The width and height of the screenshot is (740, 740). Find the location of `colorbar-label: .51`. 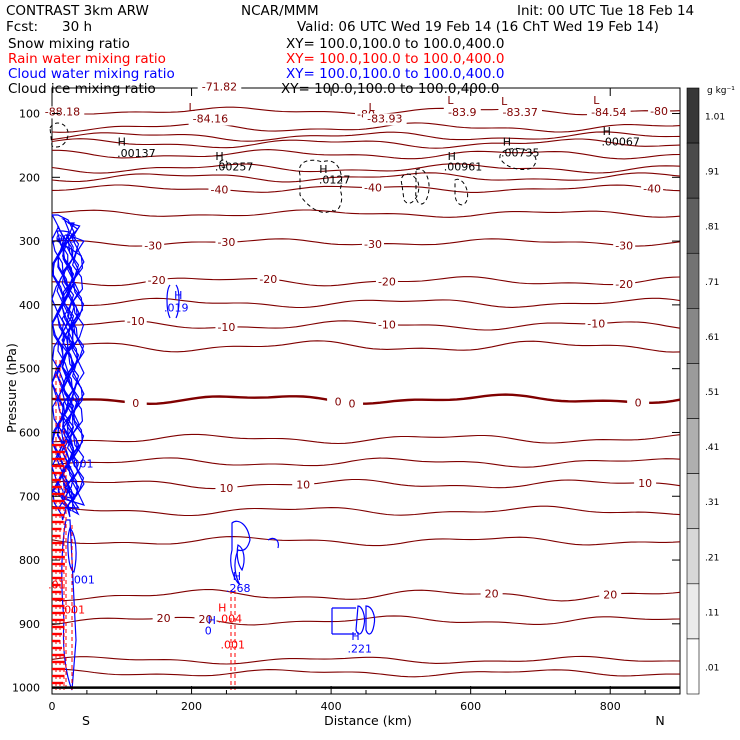

colorbar-label: .51 is located at coordinates (712, 393).